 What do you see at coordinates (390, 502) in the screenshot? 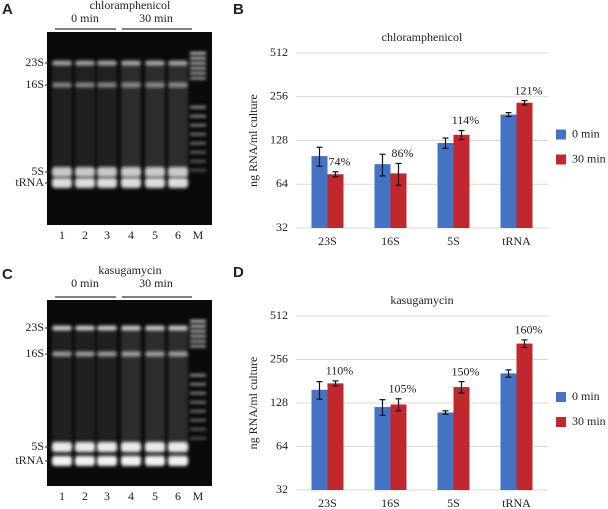
I see `x-tick-label: 16S` at bounding box center [390, 502].